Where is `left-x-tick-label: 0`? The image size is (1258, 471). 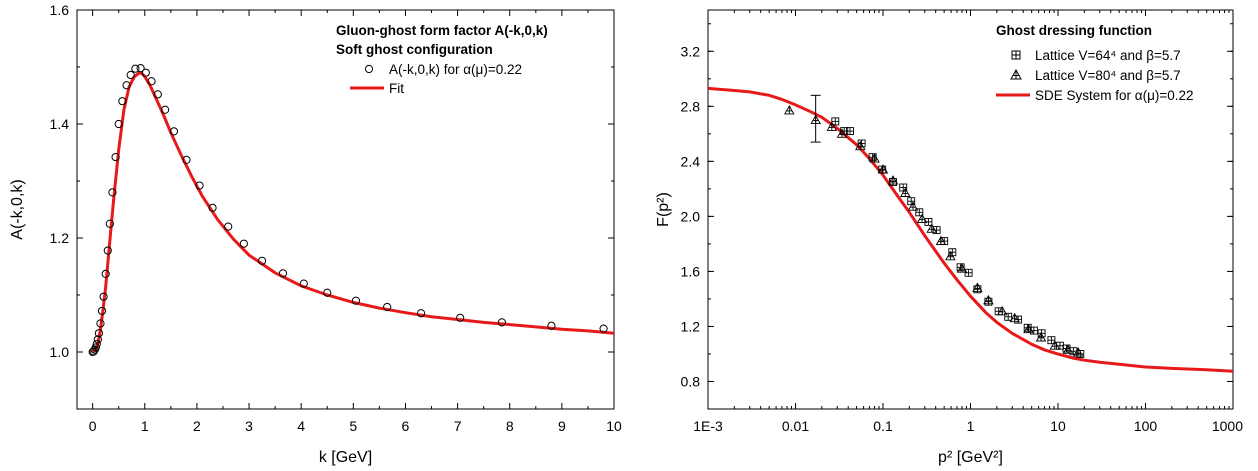
left-x-tick-label: 0 is located at coordinates (93, 426).